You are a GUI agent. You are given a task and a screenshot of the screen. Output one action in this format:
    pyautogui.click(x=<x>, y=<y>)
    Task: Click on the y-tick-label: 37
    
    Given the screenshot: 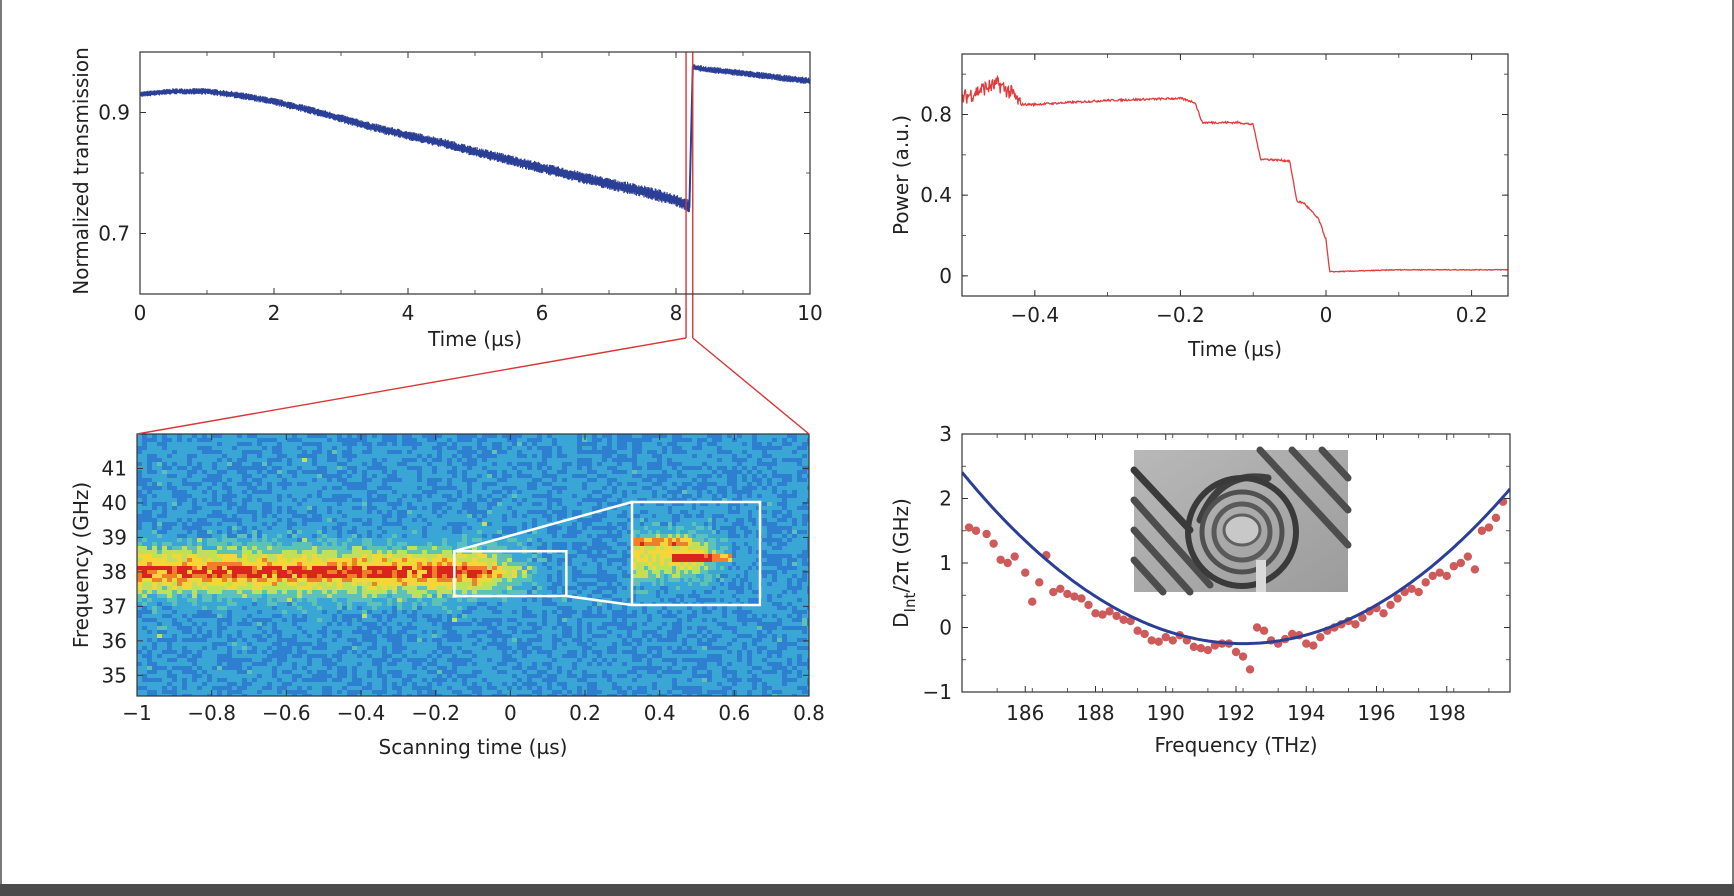 What is the action you would take?
    pyautogui.click(x=114, y=606)
    